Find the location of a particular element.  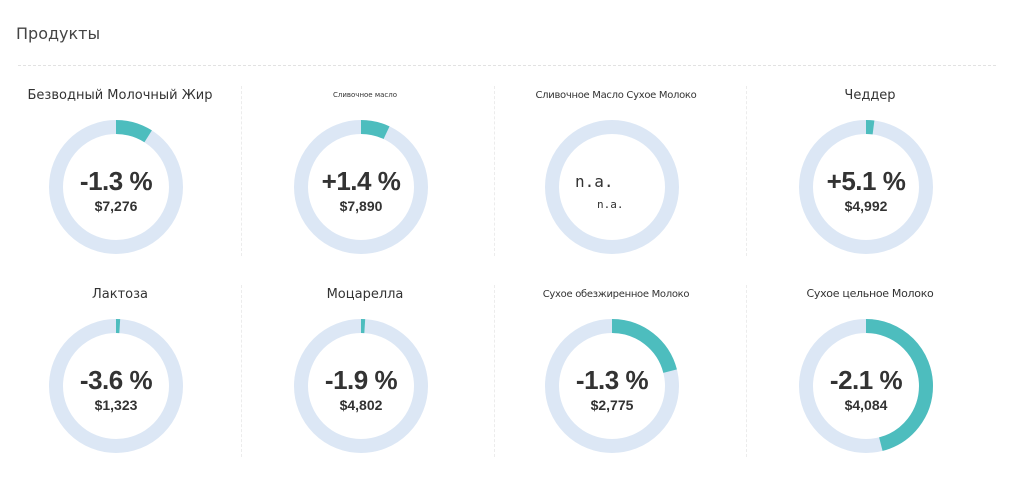

share-donut: -1.3 % $2,775 is located at coordinates (612, 386).